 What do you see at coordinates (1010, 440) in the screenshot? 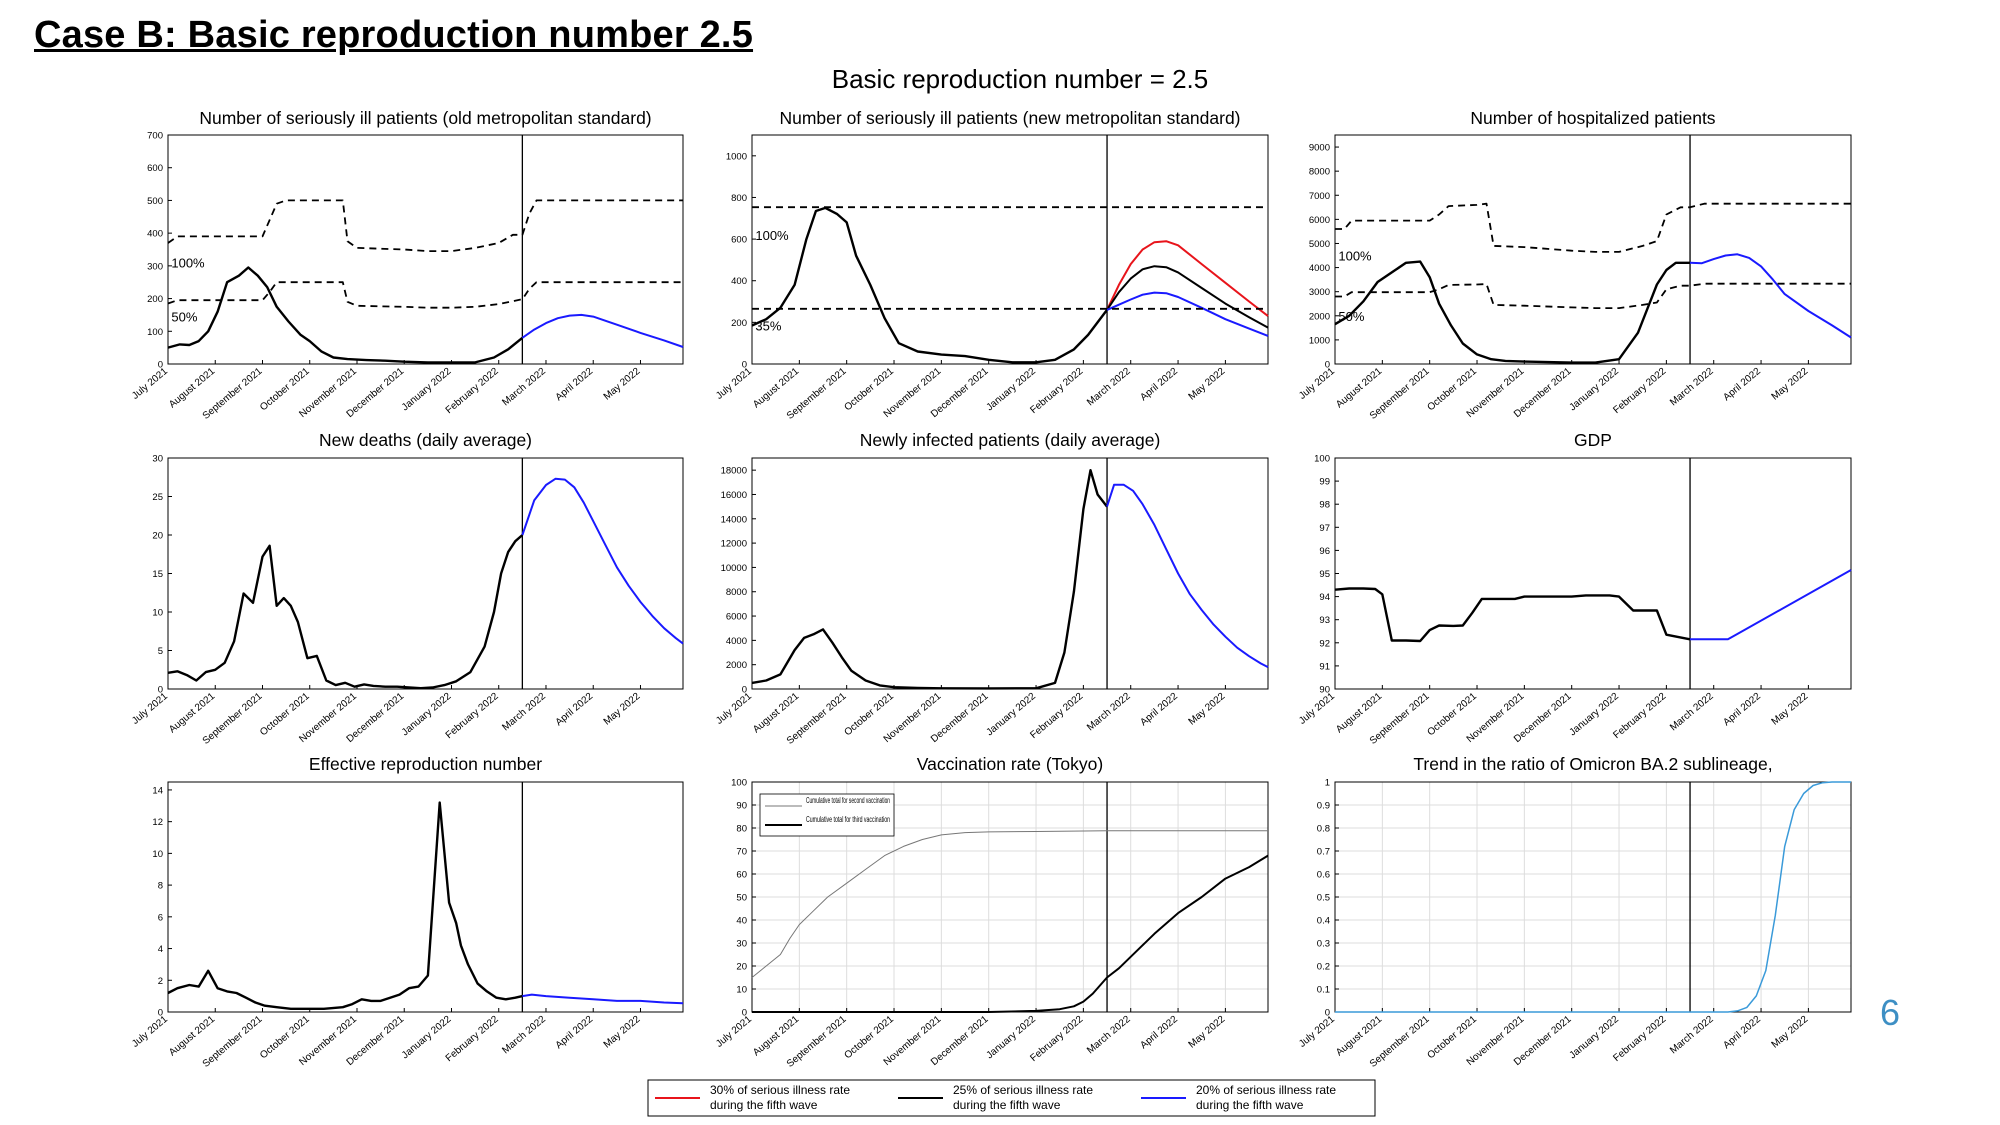
I see `chart-title: Newly infected patients (daily average)` at bounding box center [1010, 440].